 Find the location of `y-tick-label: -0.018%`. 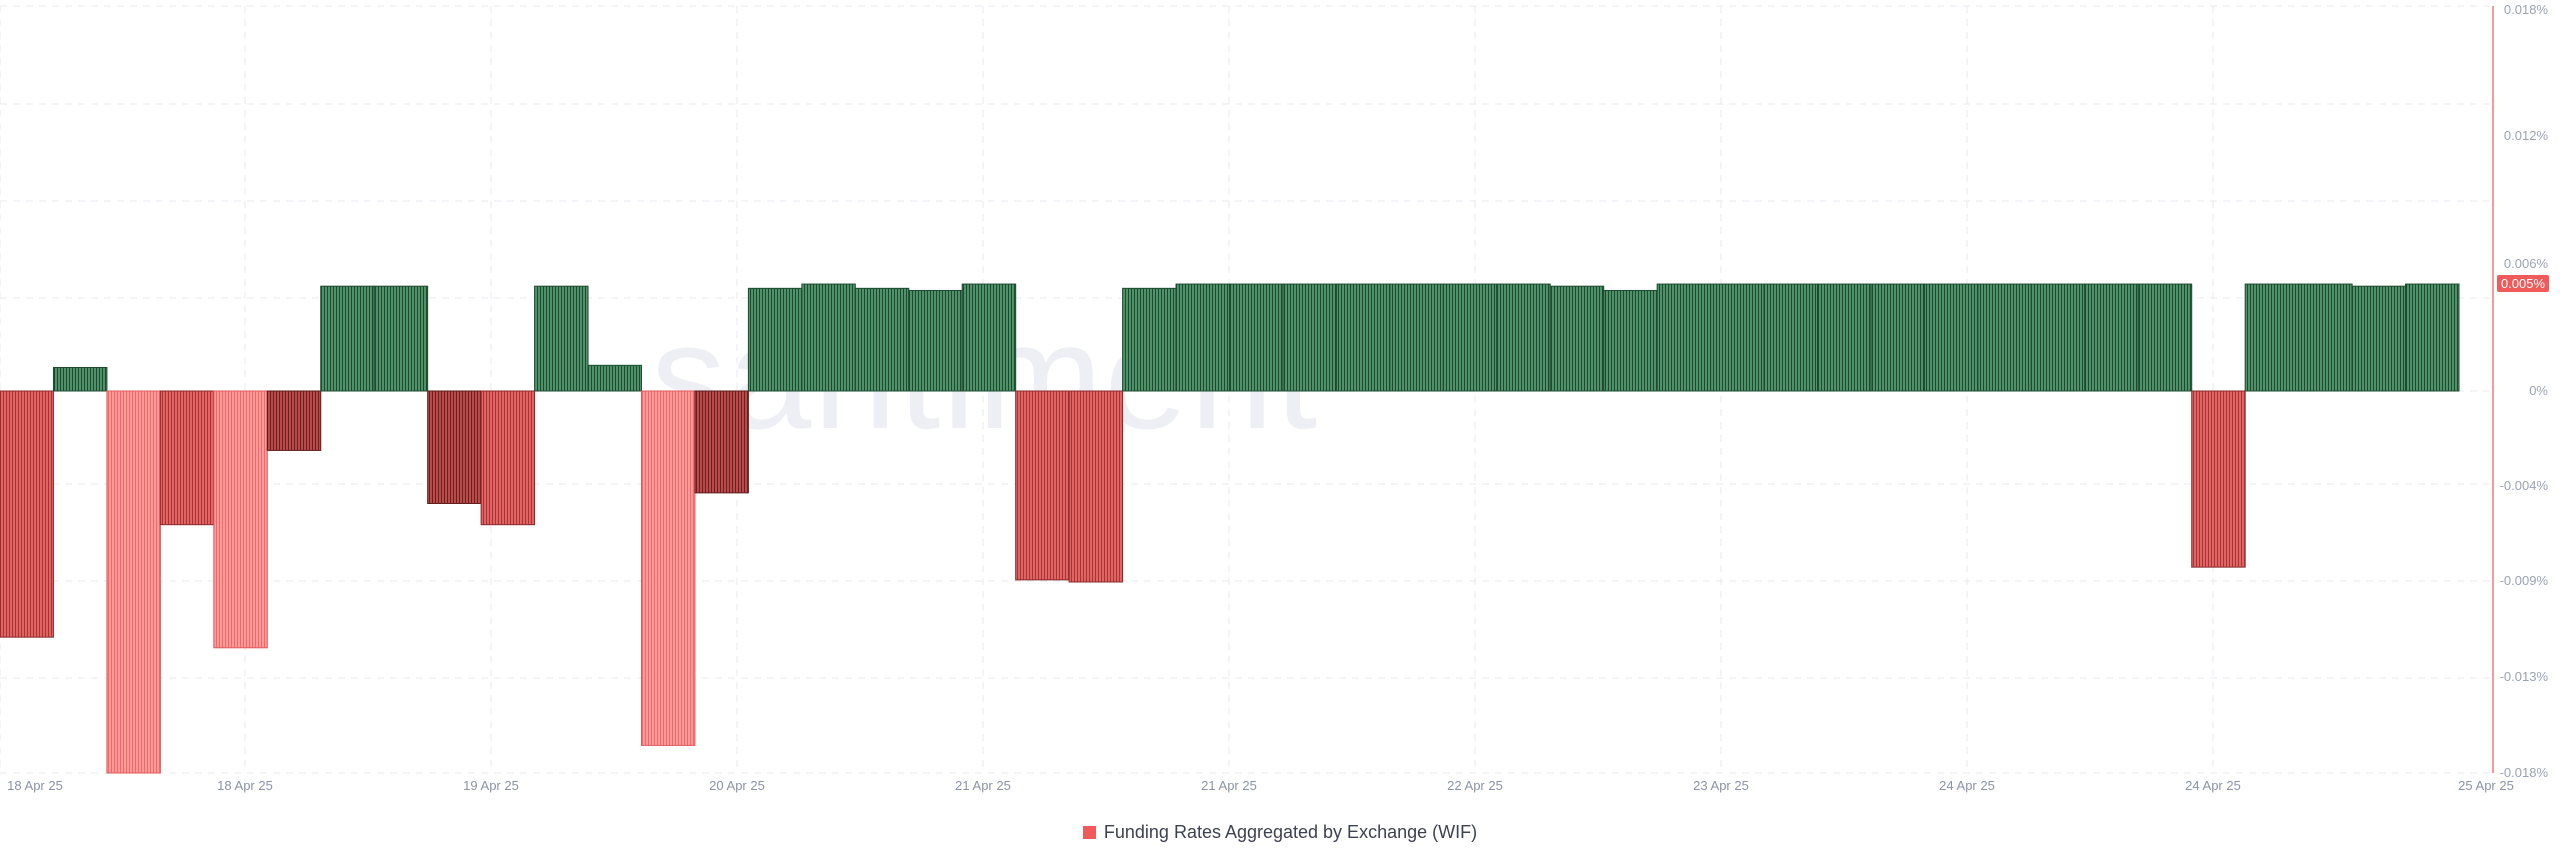

y-tick-label: -0.018% is located at coordinates (2524, 772).